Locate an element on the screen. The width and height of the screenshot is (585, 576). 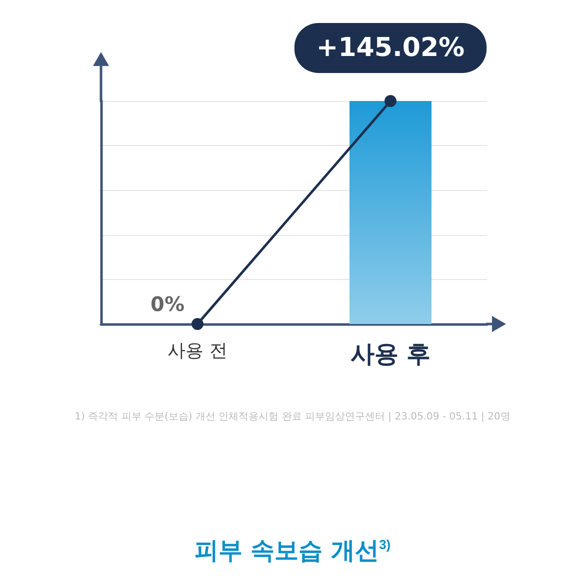
x-tick-label: 사용 전 is located at coordinates (198, 351).